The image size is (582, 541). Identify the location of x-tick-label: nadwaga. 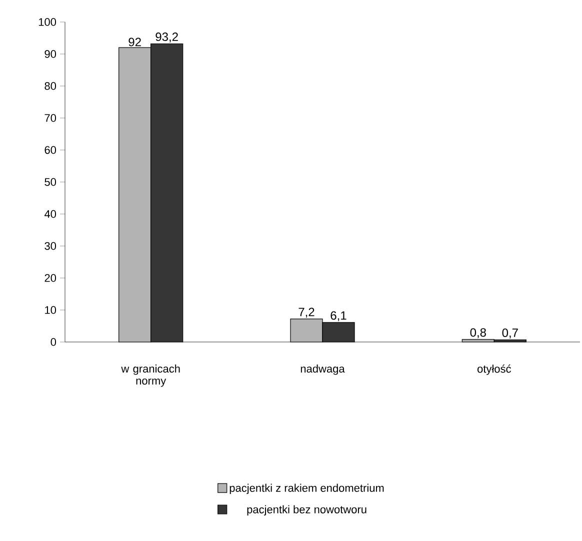
(322, 369).